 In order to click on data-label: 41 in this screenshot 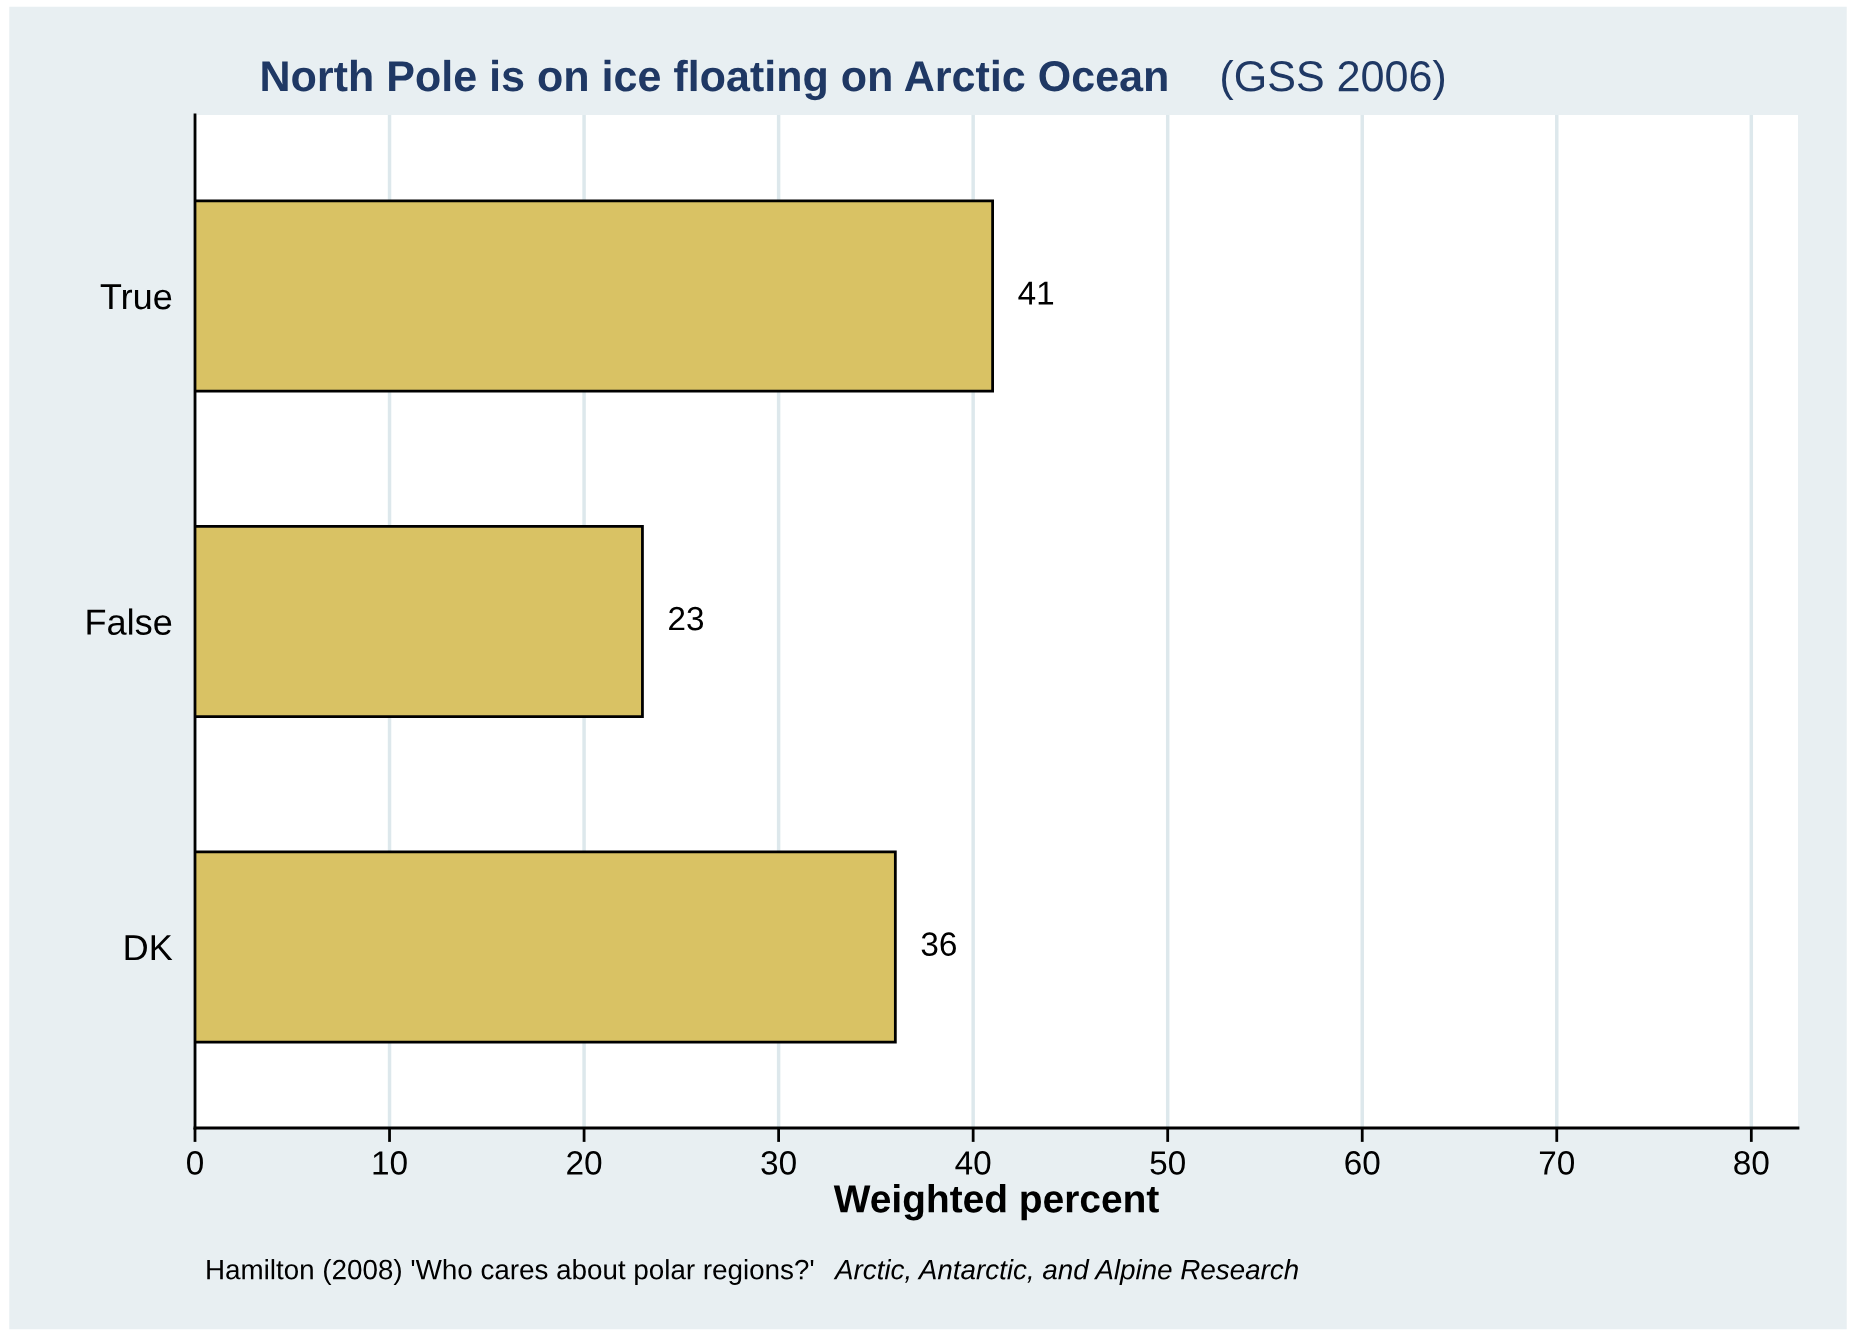, I will do `click(1036, 293)`.